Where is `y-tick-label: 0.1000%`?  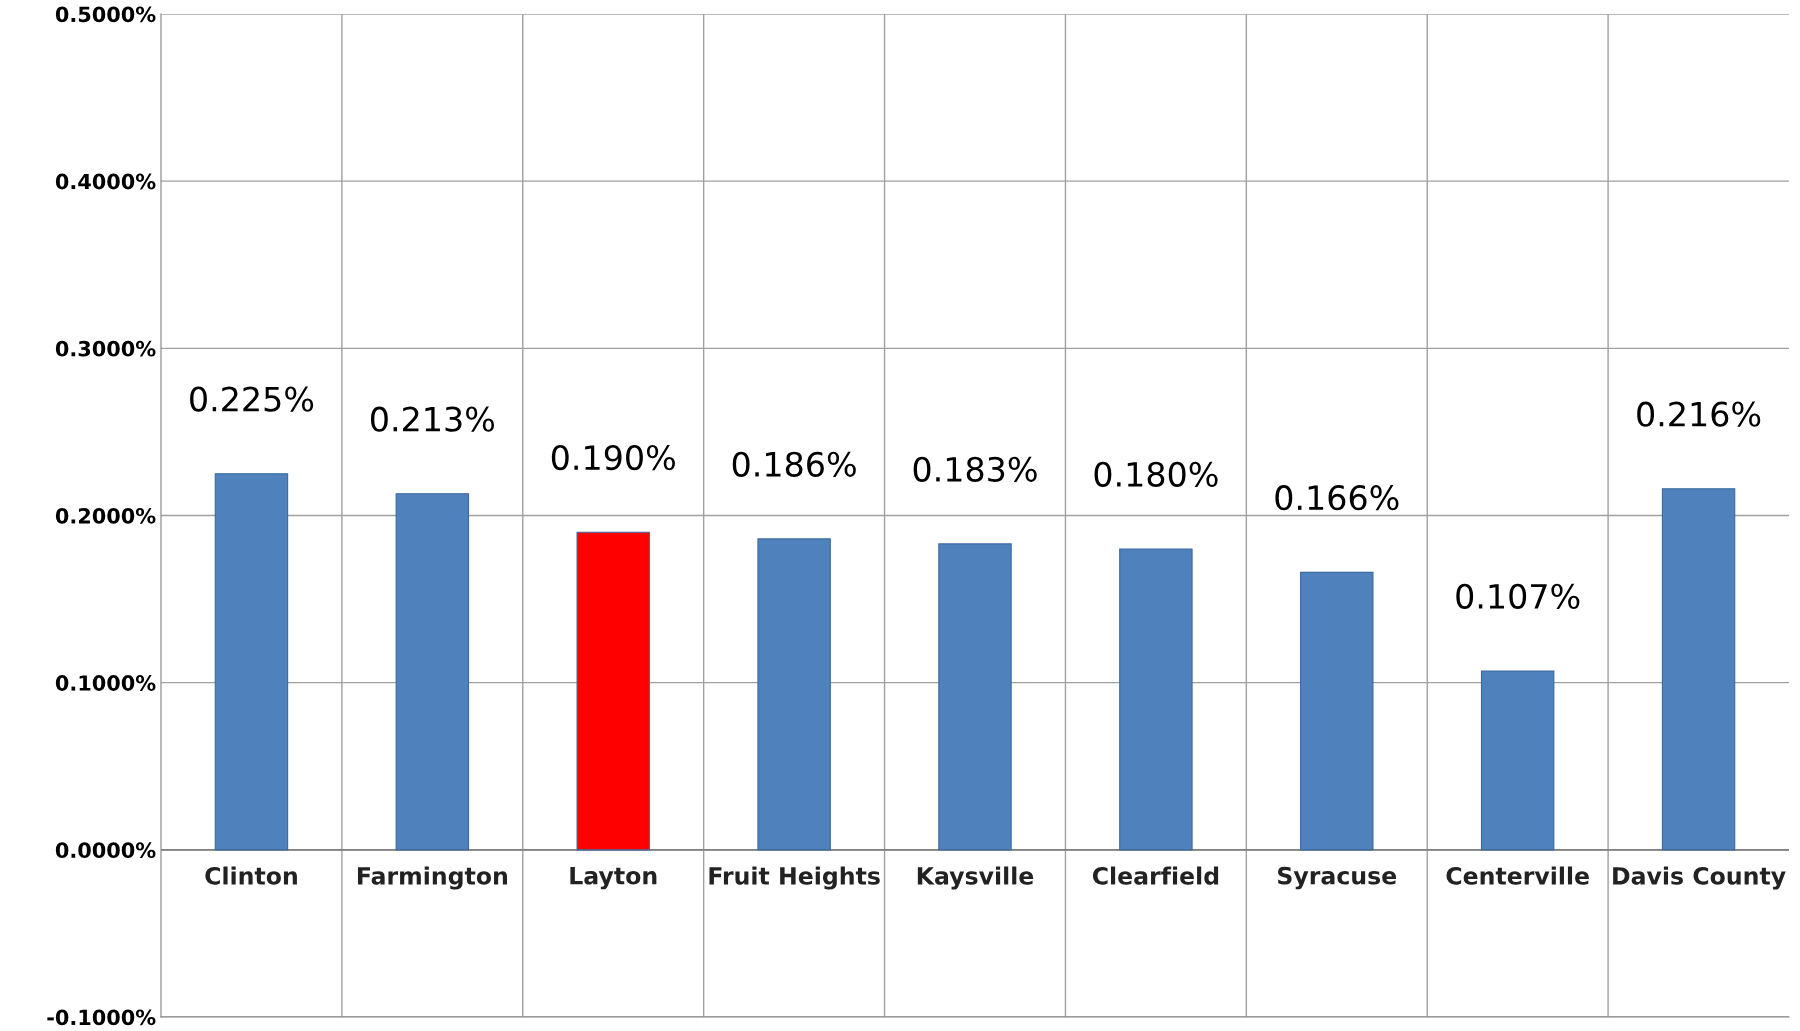
y-tick-label: 0.1000% is located at coordinates (105, 683).